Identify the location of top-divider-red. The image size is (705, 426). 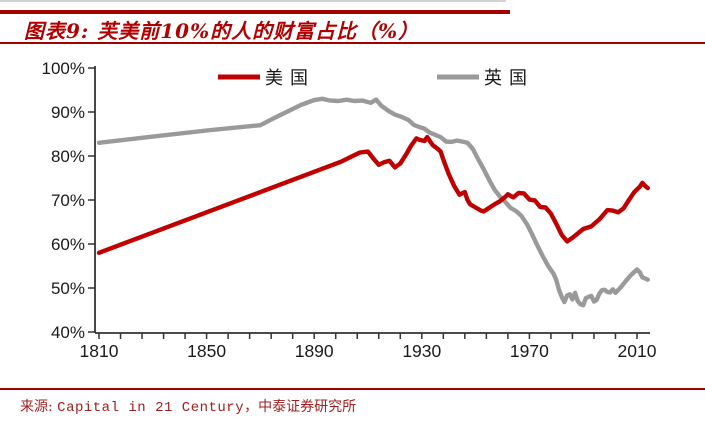
(255, 12).